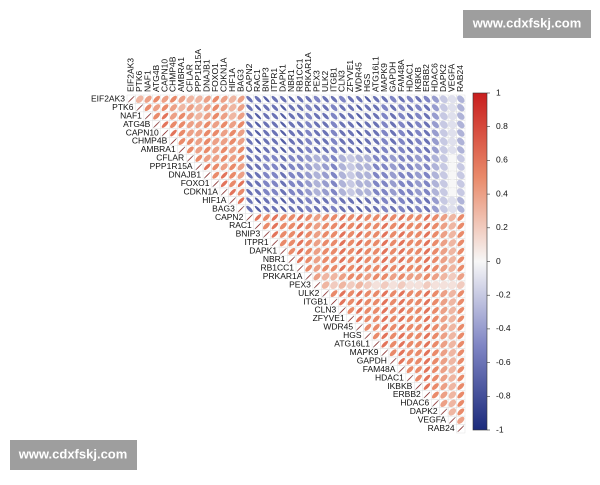  What do you see at coordinates (503, 362) in the screenshot?
I see `colorbar-tick-label: -0.6` at bounding box center [503, 362].